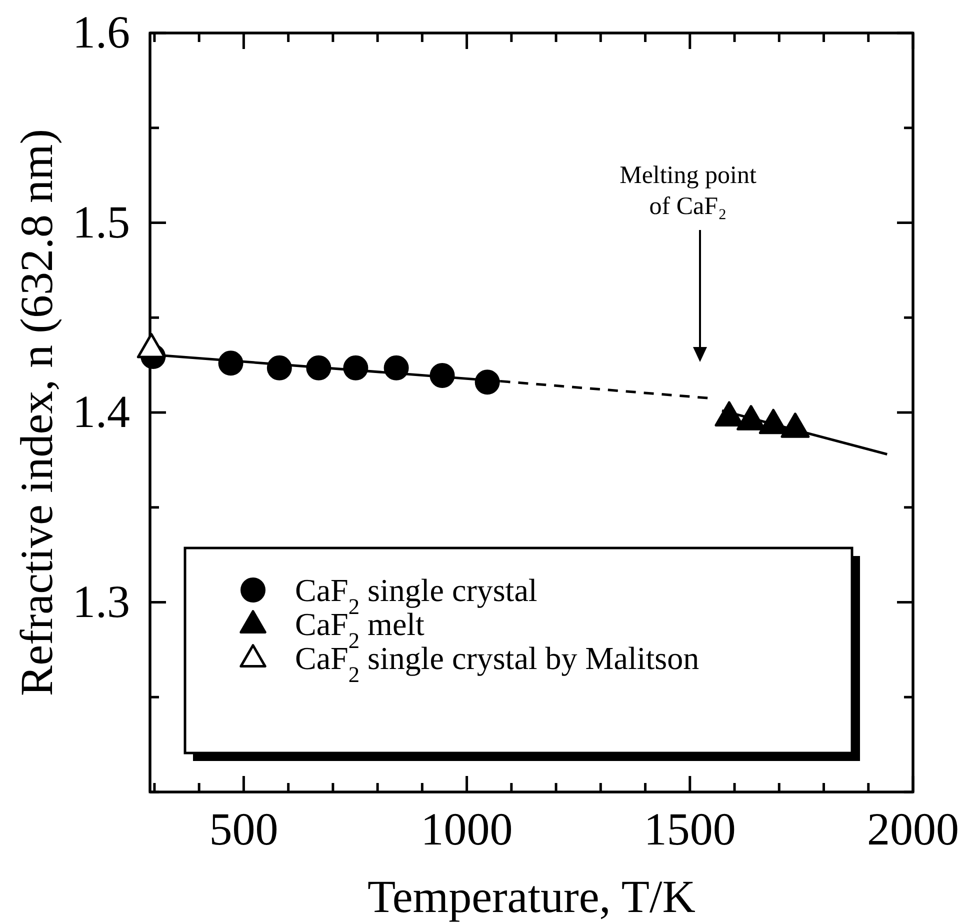 The height and width of the screenshot is (924, 963). I want to click on x-tick-label: 1500, so click(690, 829).